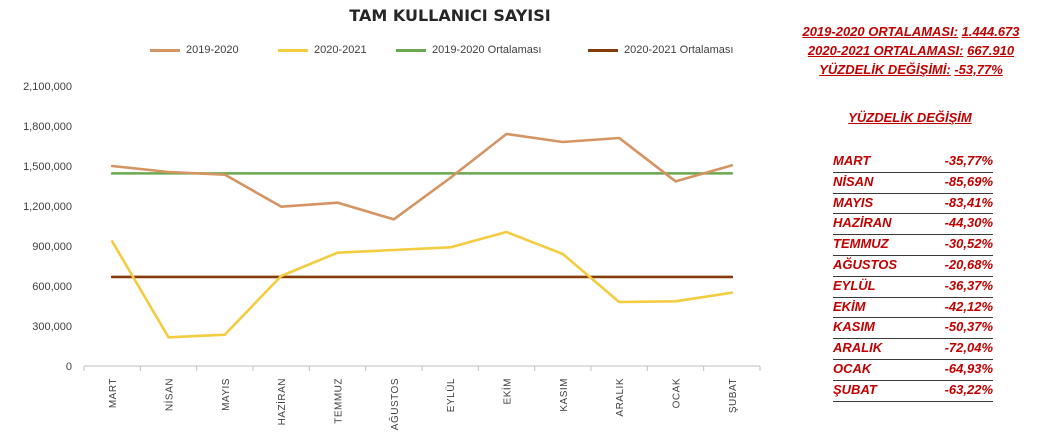 Image resolution: width=1046 pixels, height=434 pixels. What do you see at coordinates (861, 244) in the screenshot?
I see `monthly-change-month: TEMMUZ` at bounding box center [861, 244].